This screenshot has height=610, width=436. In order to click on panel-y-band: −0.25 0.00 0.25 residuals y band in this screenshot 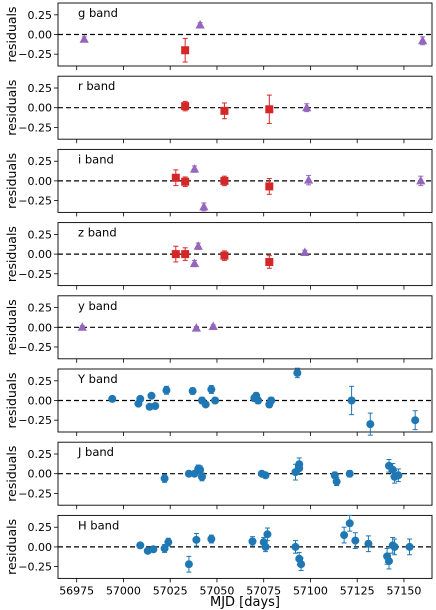, I will do `click(218, 329)`.